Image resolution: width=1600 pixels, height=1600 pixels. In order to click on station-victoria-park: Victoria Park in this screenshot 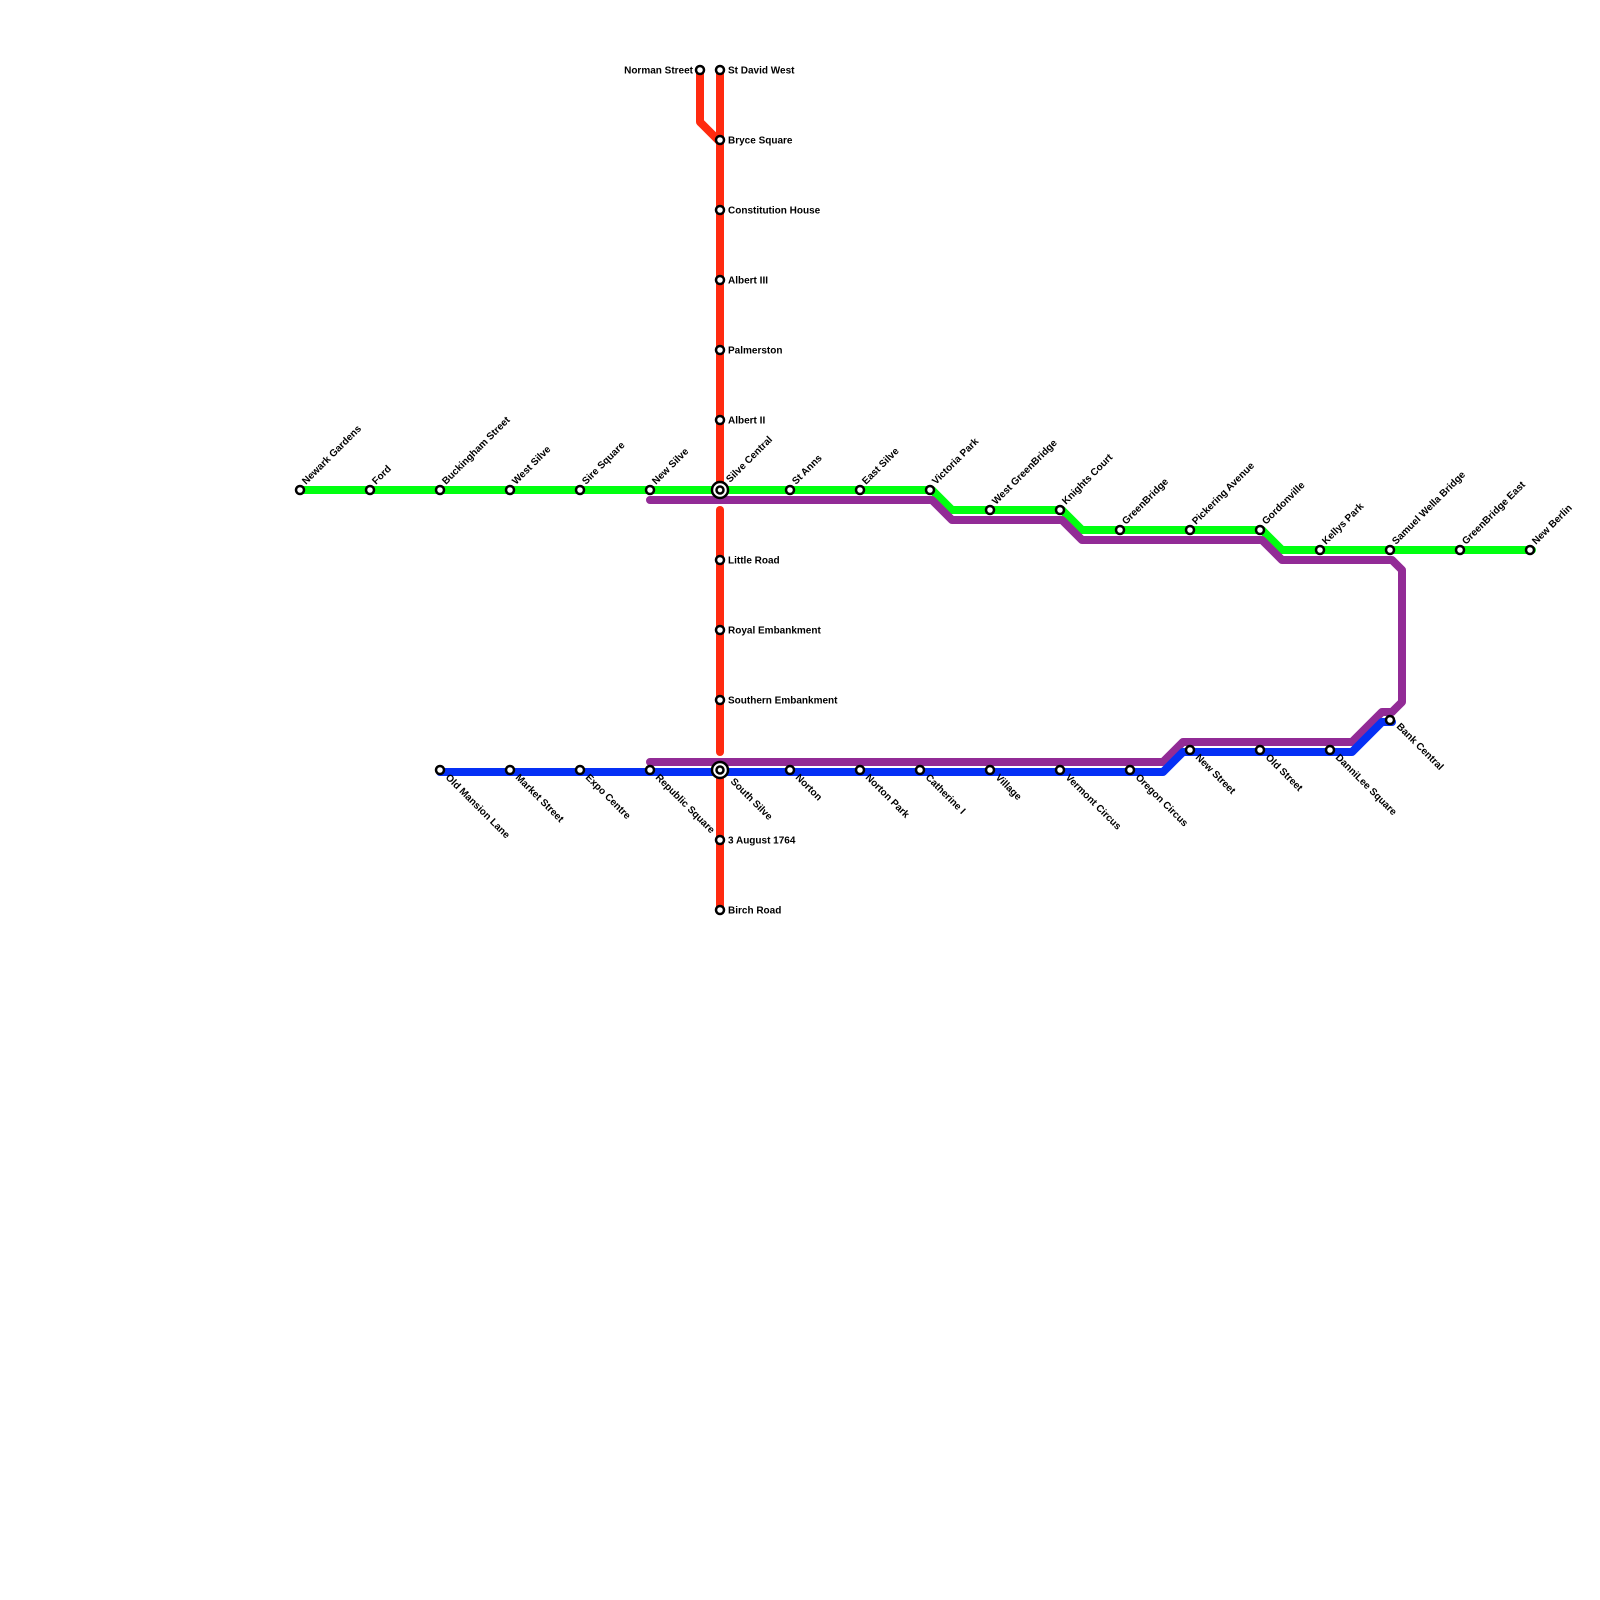, I will do `click(953, 466)`.